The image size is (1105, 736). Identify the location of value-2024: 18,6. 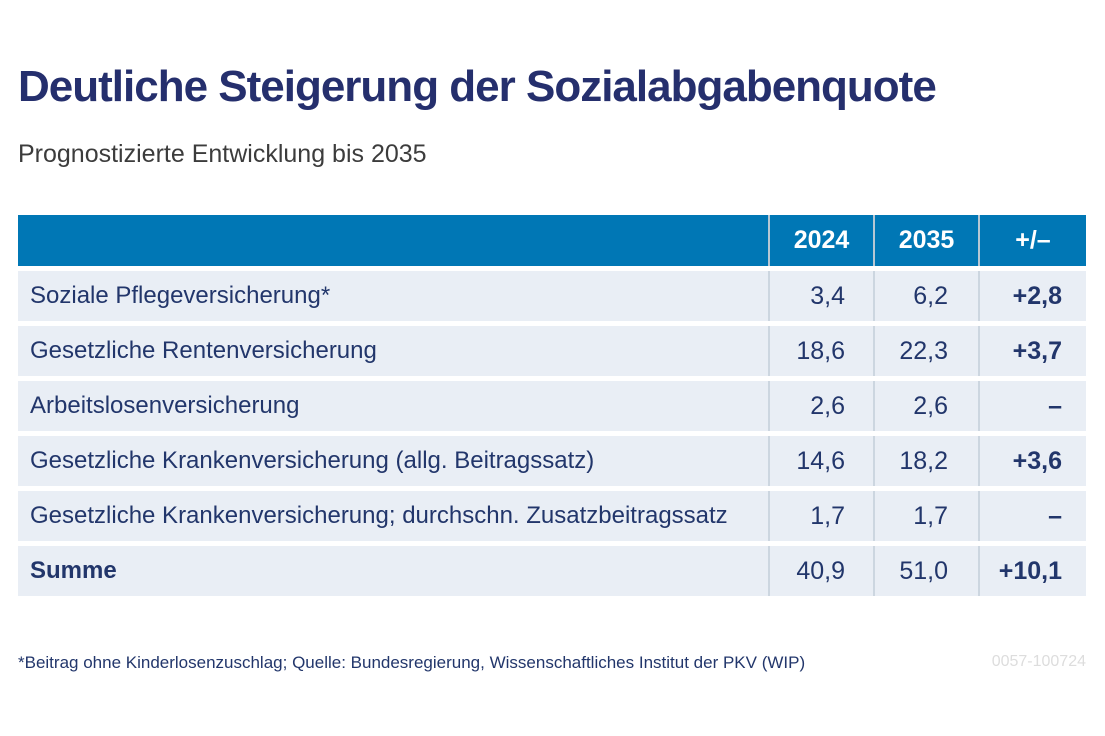
(820, 351).